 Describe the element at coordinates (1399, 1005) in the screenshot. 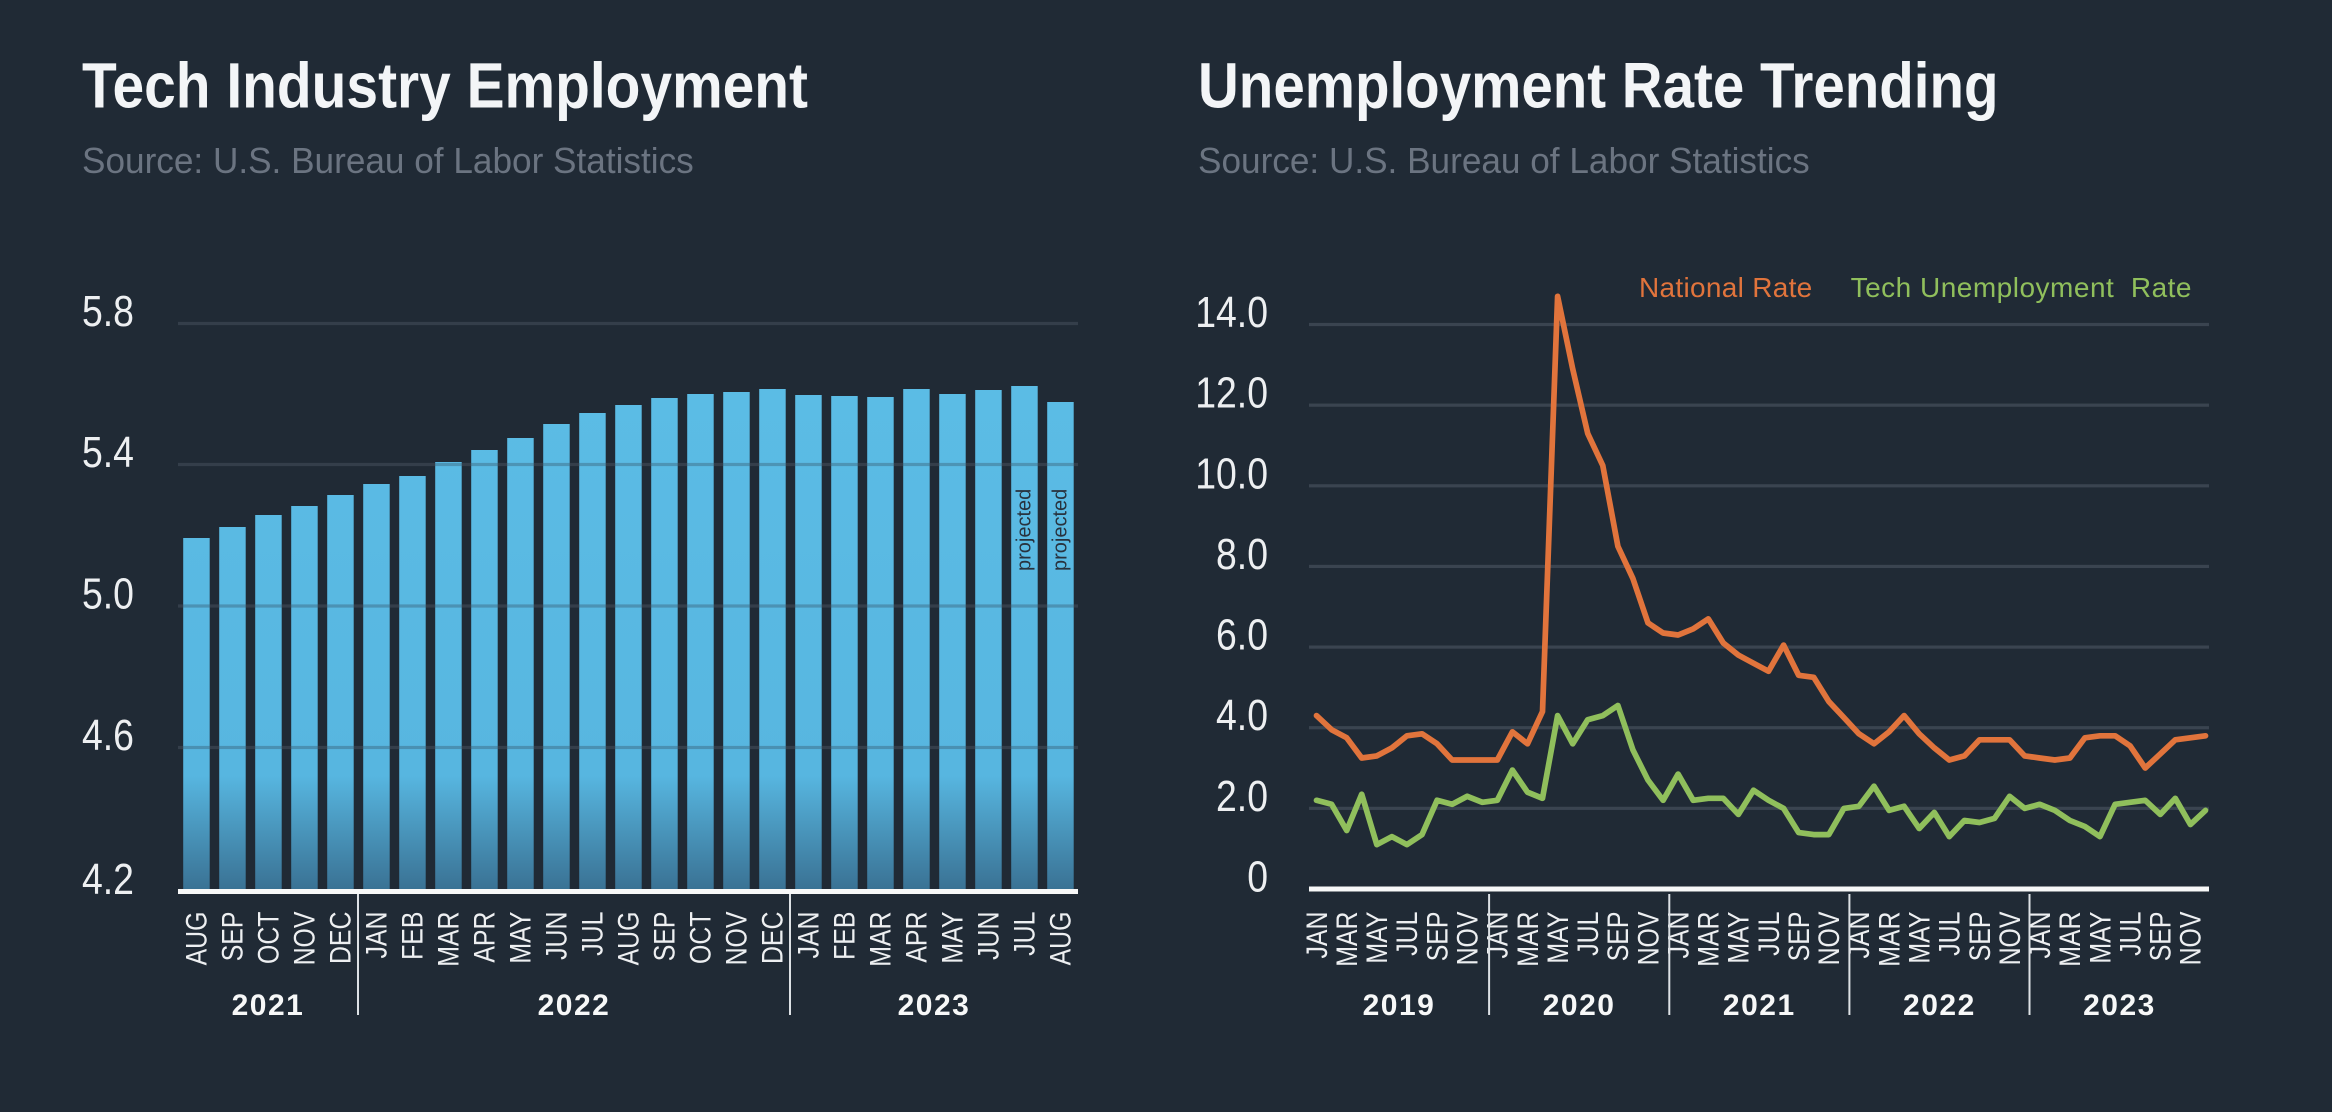

I see `svg-text: 2019` at that location.